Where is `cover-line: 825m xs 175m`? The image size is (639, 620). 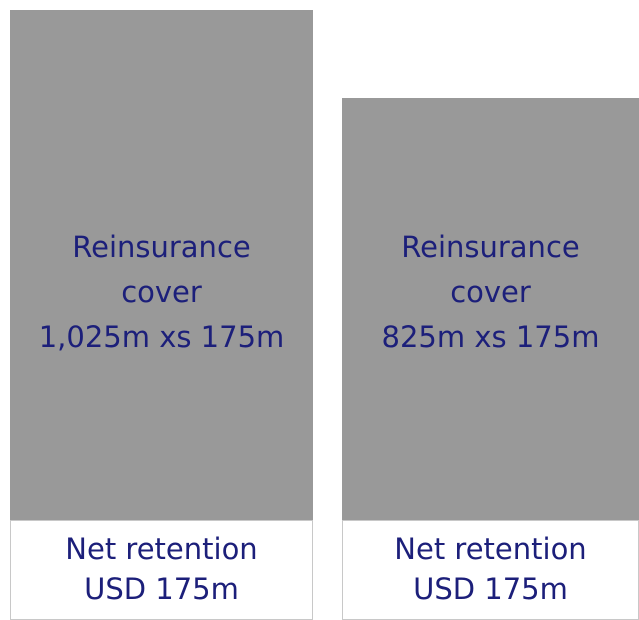
cover-line: 825m xs 175m is located at coordinates (490, 337).